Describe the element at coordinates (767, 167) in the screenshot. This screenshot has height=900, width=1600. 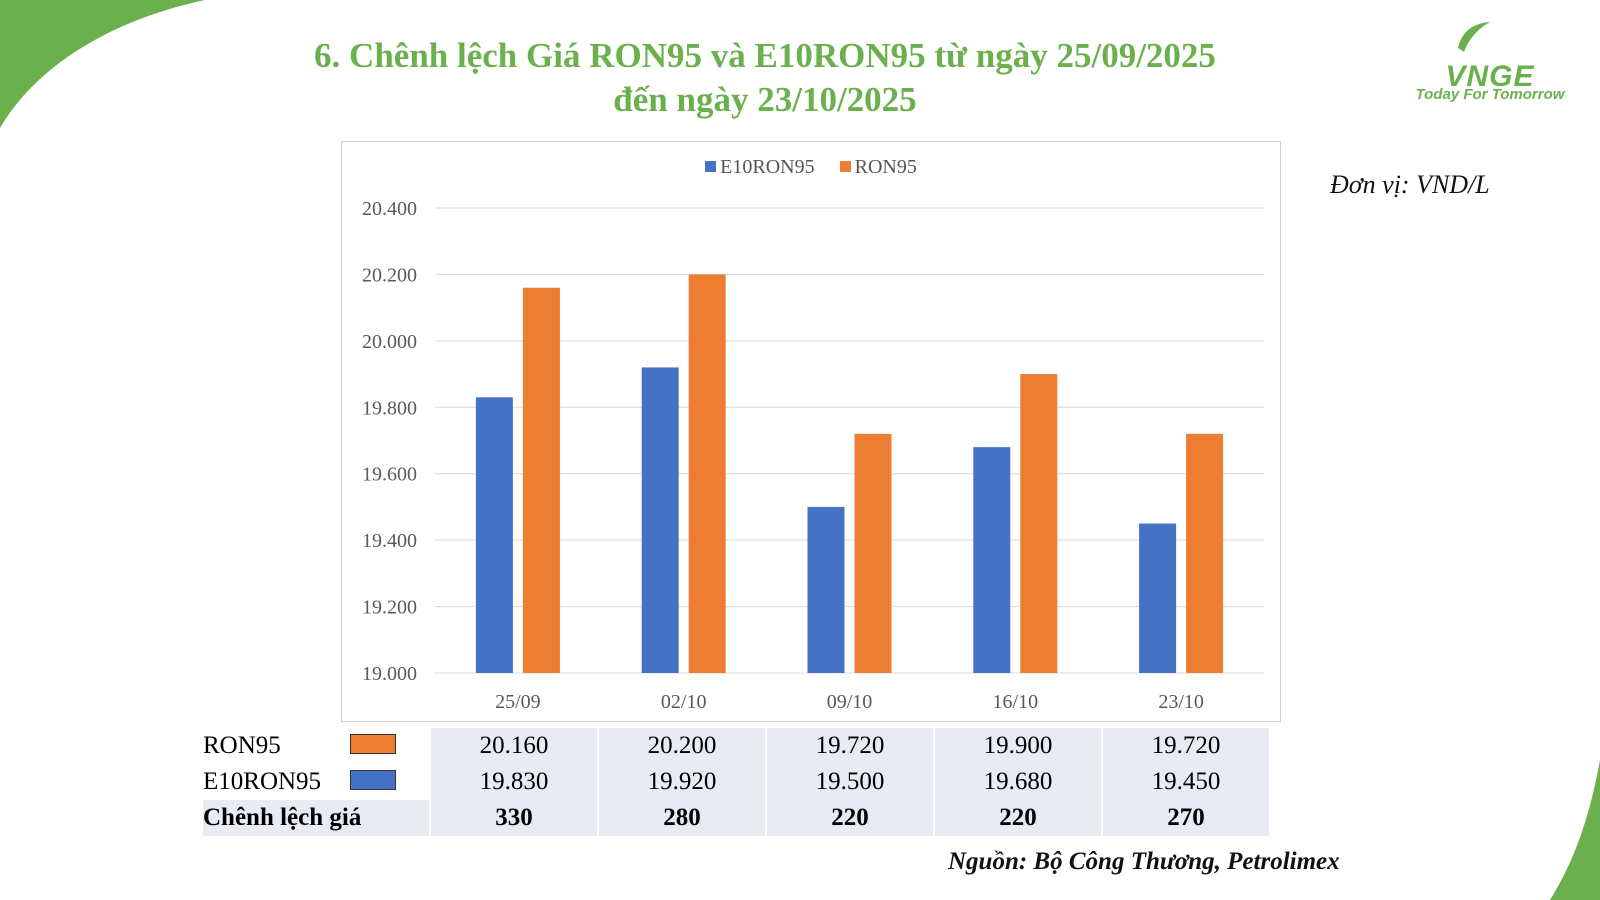
I see `legend-label-e10ron95: E10RON95` at that location.